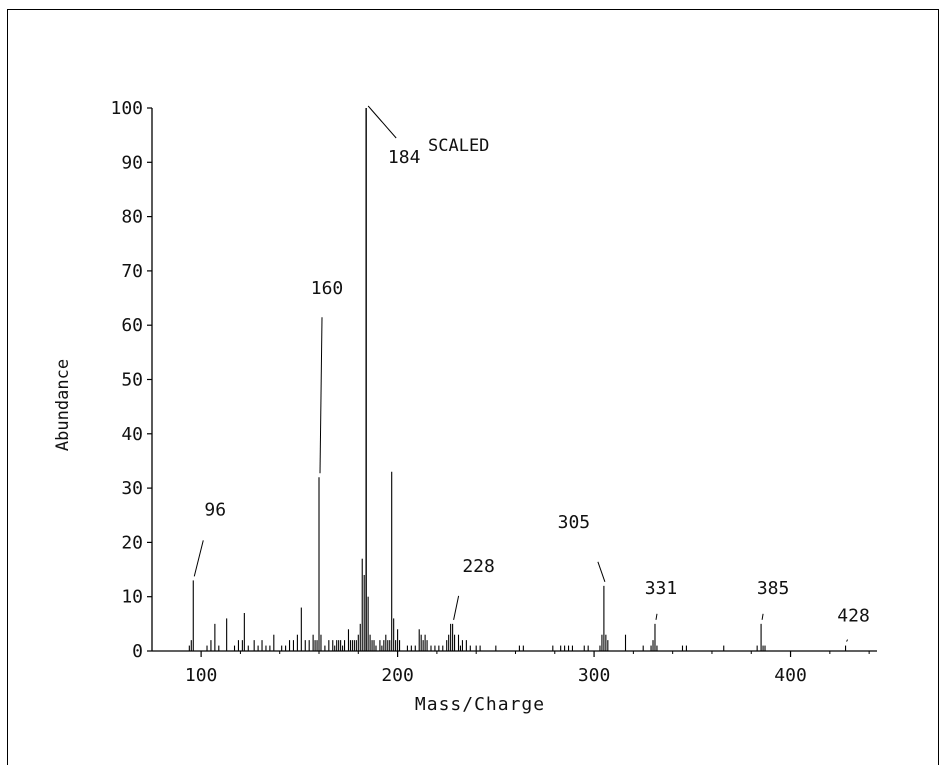 This screenshot has width=943, height=767. I want to click on x-tick-label-200: 200, so click(397, 675).